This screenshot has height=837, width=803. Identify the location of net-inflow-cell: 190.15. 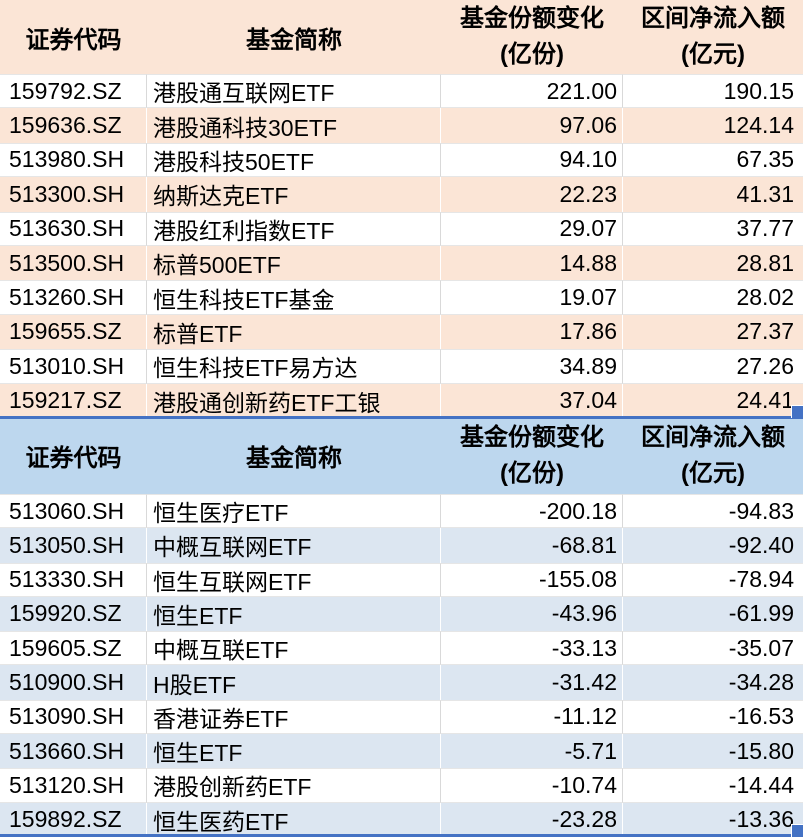
(713, 91).